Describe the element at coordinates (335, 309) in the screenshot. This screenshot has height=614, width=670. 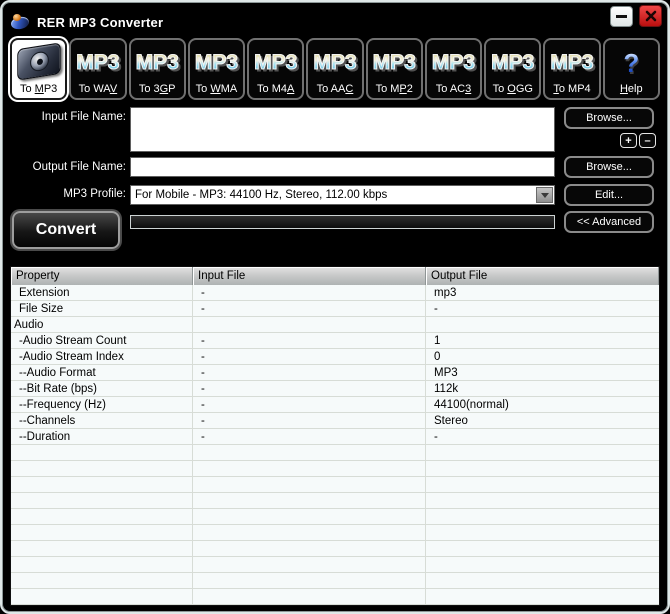
I see `table-row: File Size - -` at that location.